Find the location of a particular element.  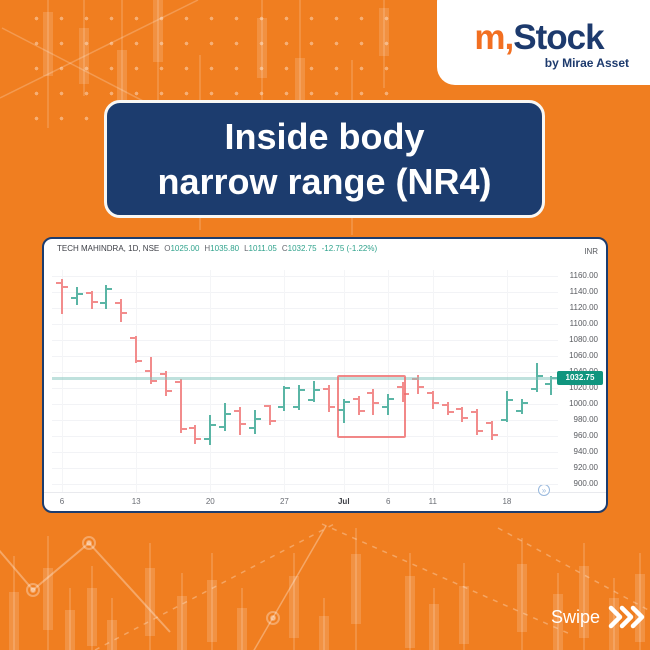

x-axis-label: 20 is located at coordinates (210, 501).